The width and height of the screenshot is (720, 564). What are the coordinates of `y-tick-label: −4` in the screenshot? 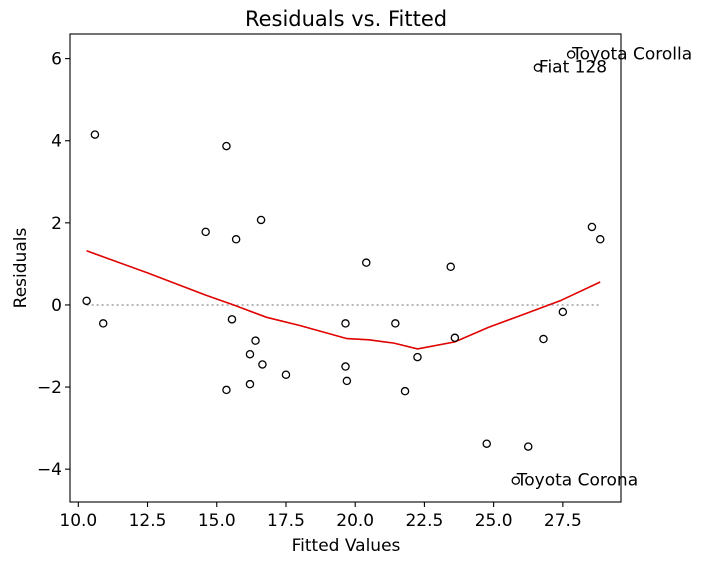 It's located at (49, 470).